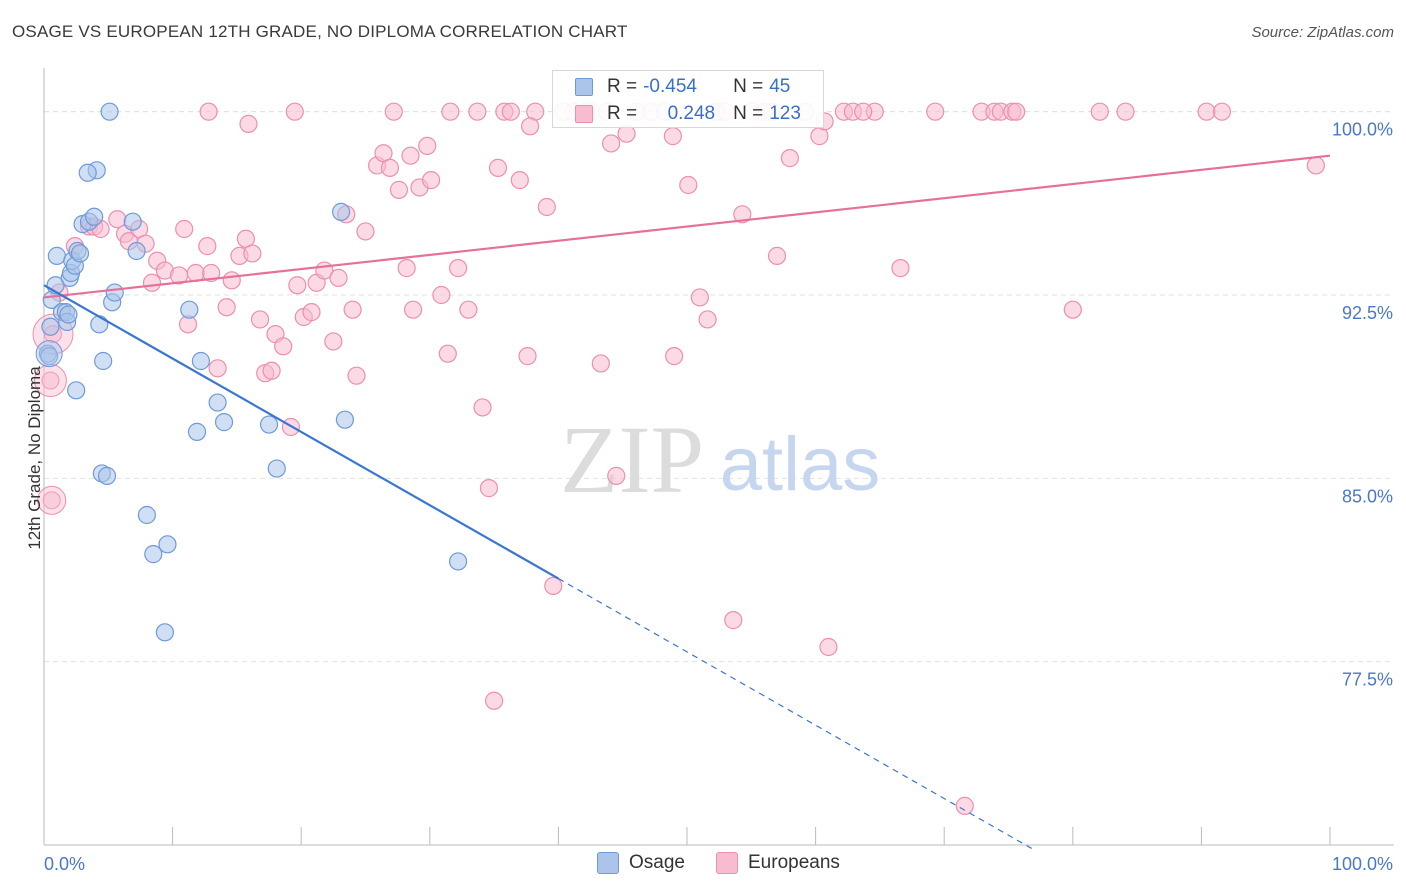 This screenshot has width=1406, height=892. I want to click on europeans-point-large, so click(52, 500).